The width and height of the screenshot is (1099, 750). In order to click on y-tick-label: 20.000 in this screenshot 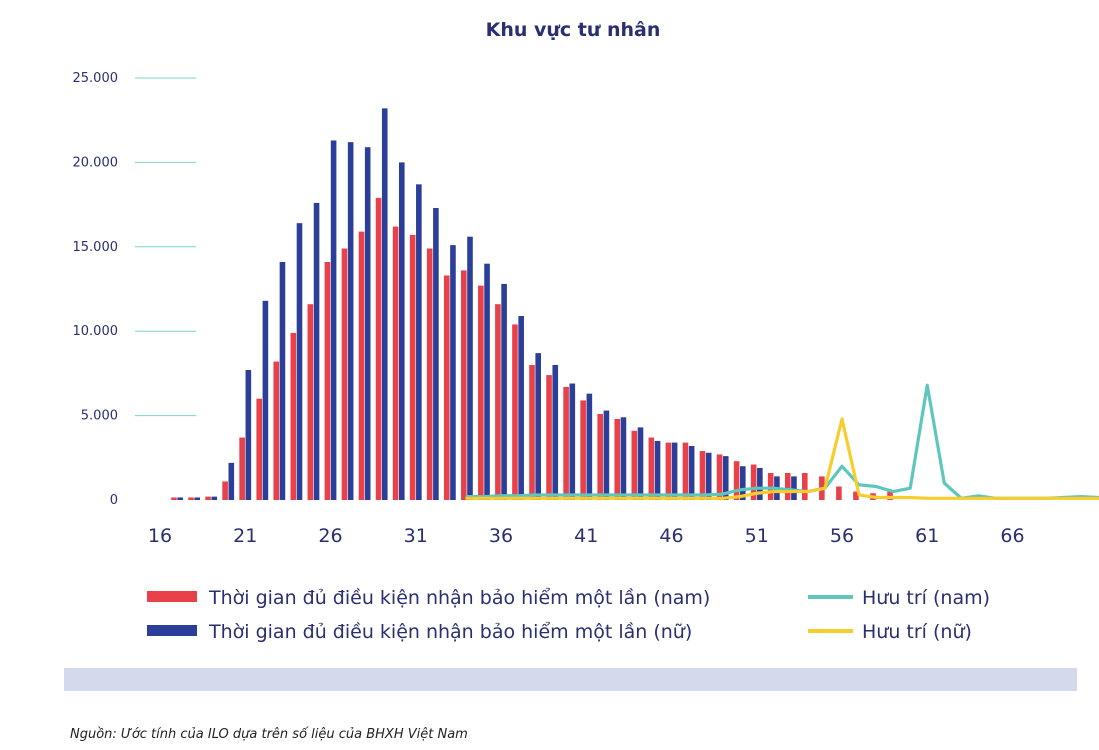, I will do `click(96, 162)`.